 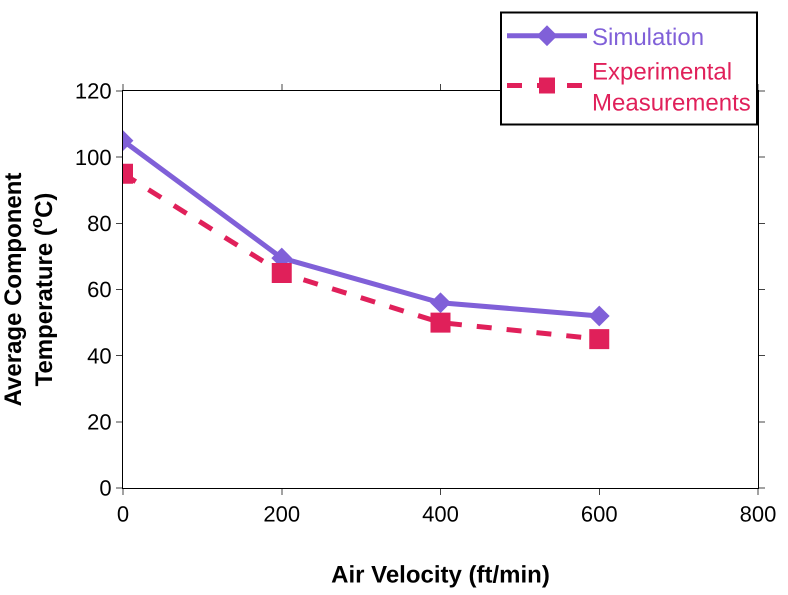 I want to click on legend-label: Simulation, so click(x=648, y=38).